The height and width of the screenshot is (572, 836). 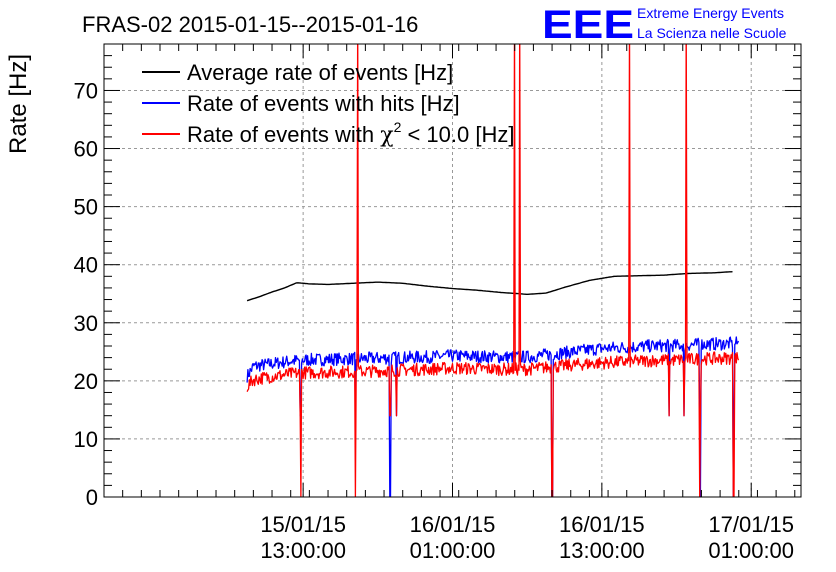 What do you see at coordinates (712, 33) in the screenshot?
I see `eee-logo-line2: La Scienza nelle Scuole` at bounding box center [712, 33].